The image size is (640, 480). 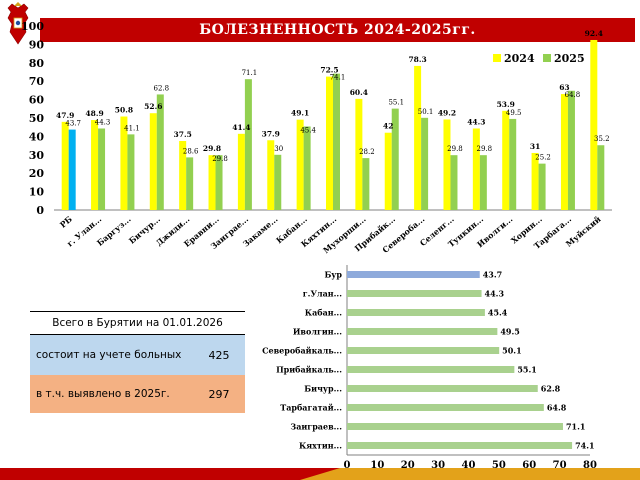 What do you see at coordinates (492, 275) in the screenshot?
I see `h-data-label: 43.7` at bounding box center [492, 275].